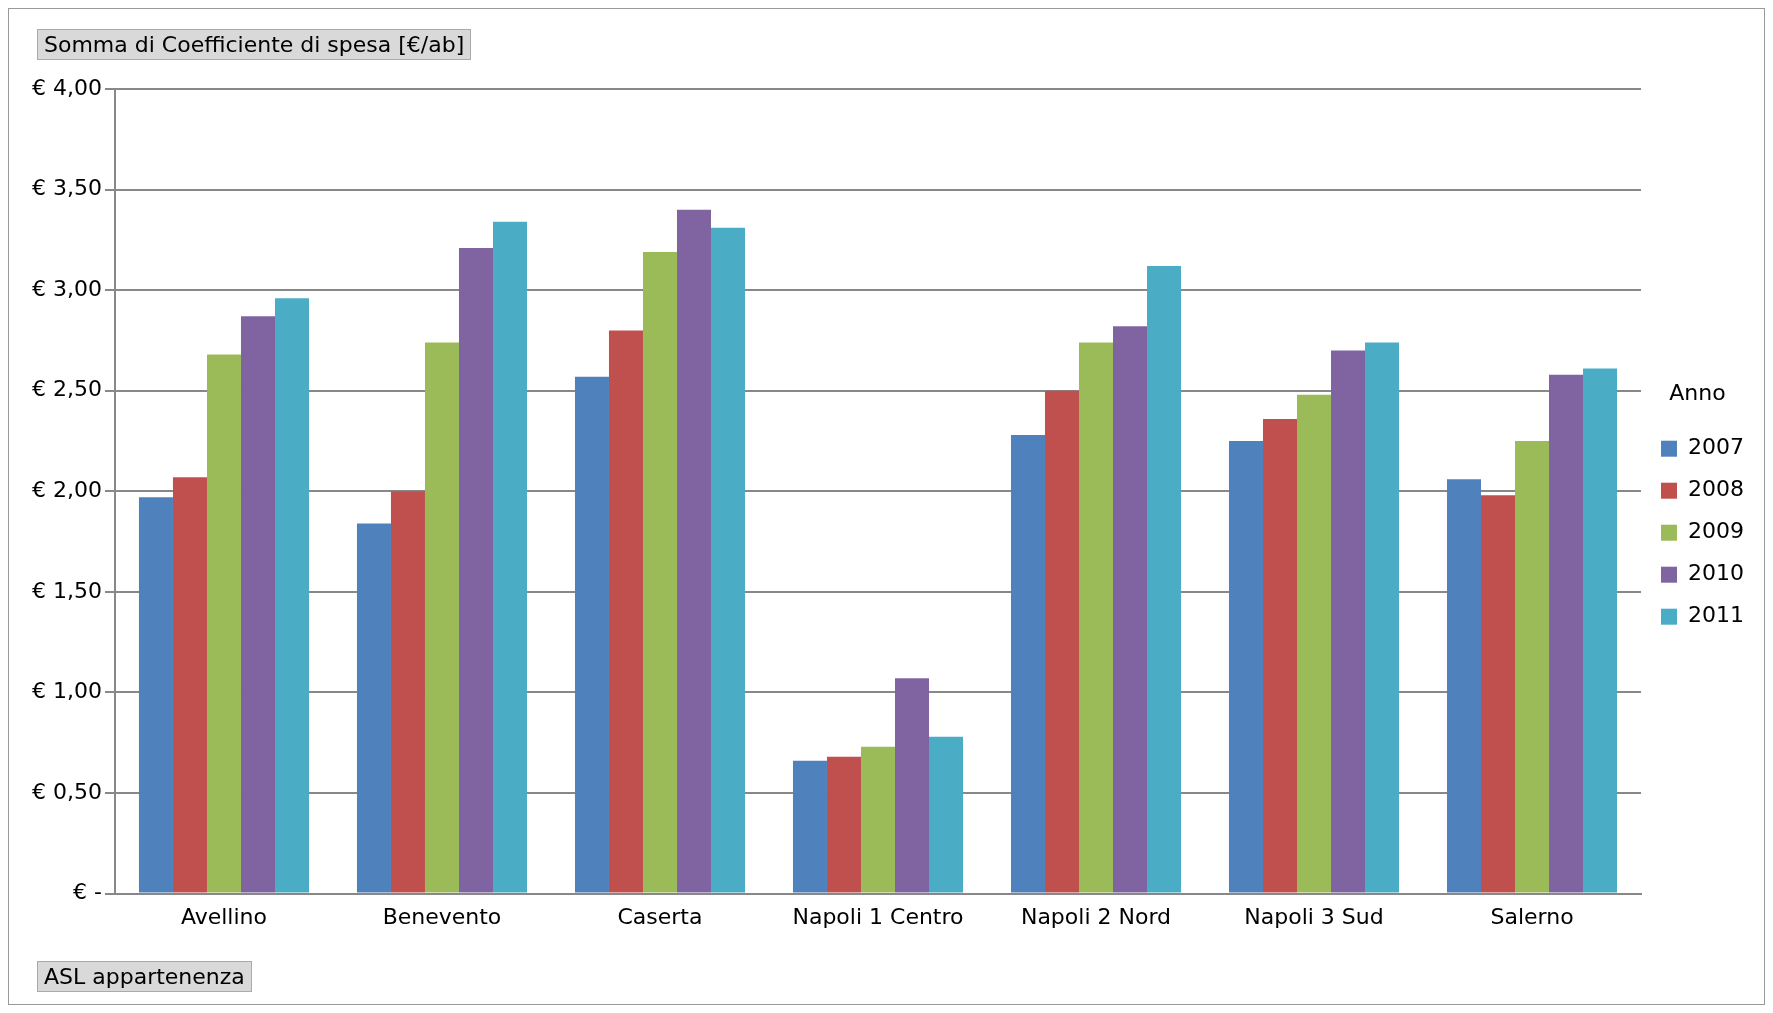 This screenshot has width=1773, height=1013. I want to click on legend-label: 2010, so click(1716, 573).